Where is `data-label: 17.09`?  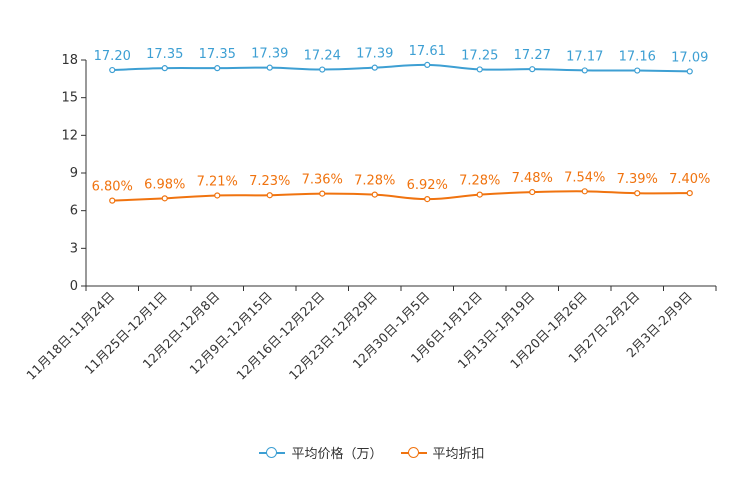 data-label: 17.09 is located at coordinates (689, 57).